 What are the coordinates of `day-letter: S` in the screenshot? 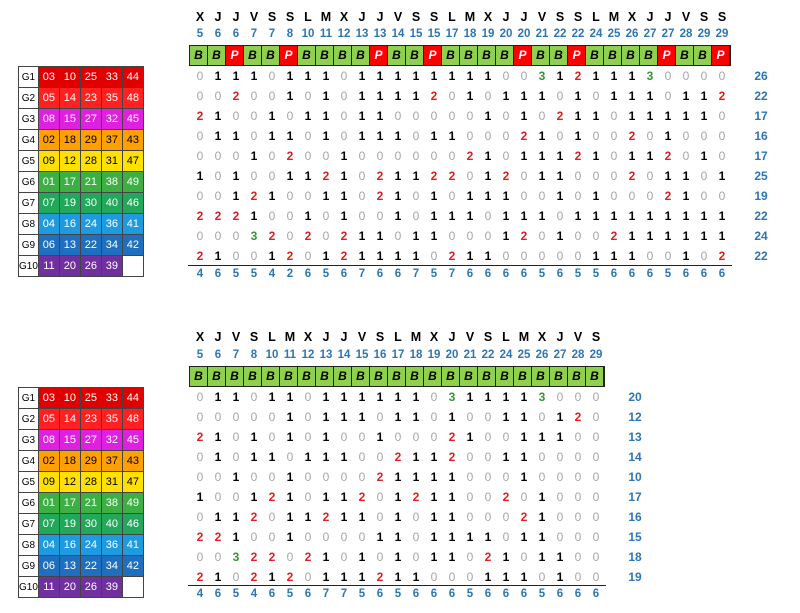 It's located at (416, 17).